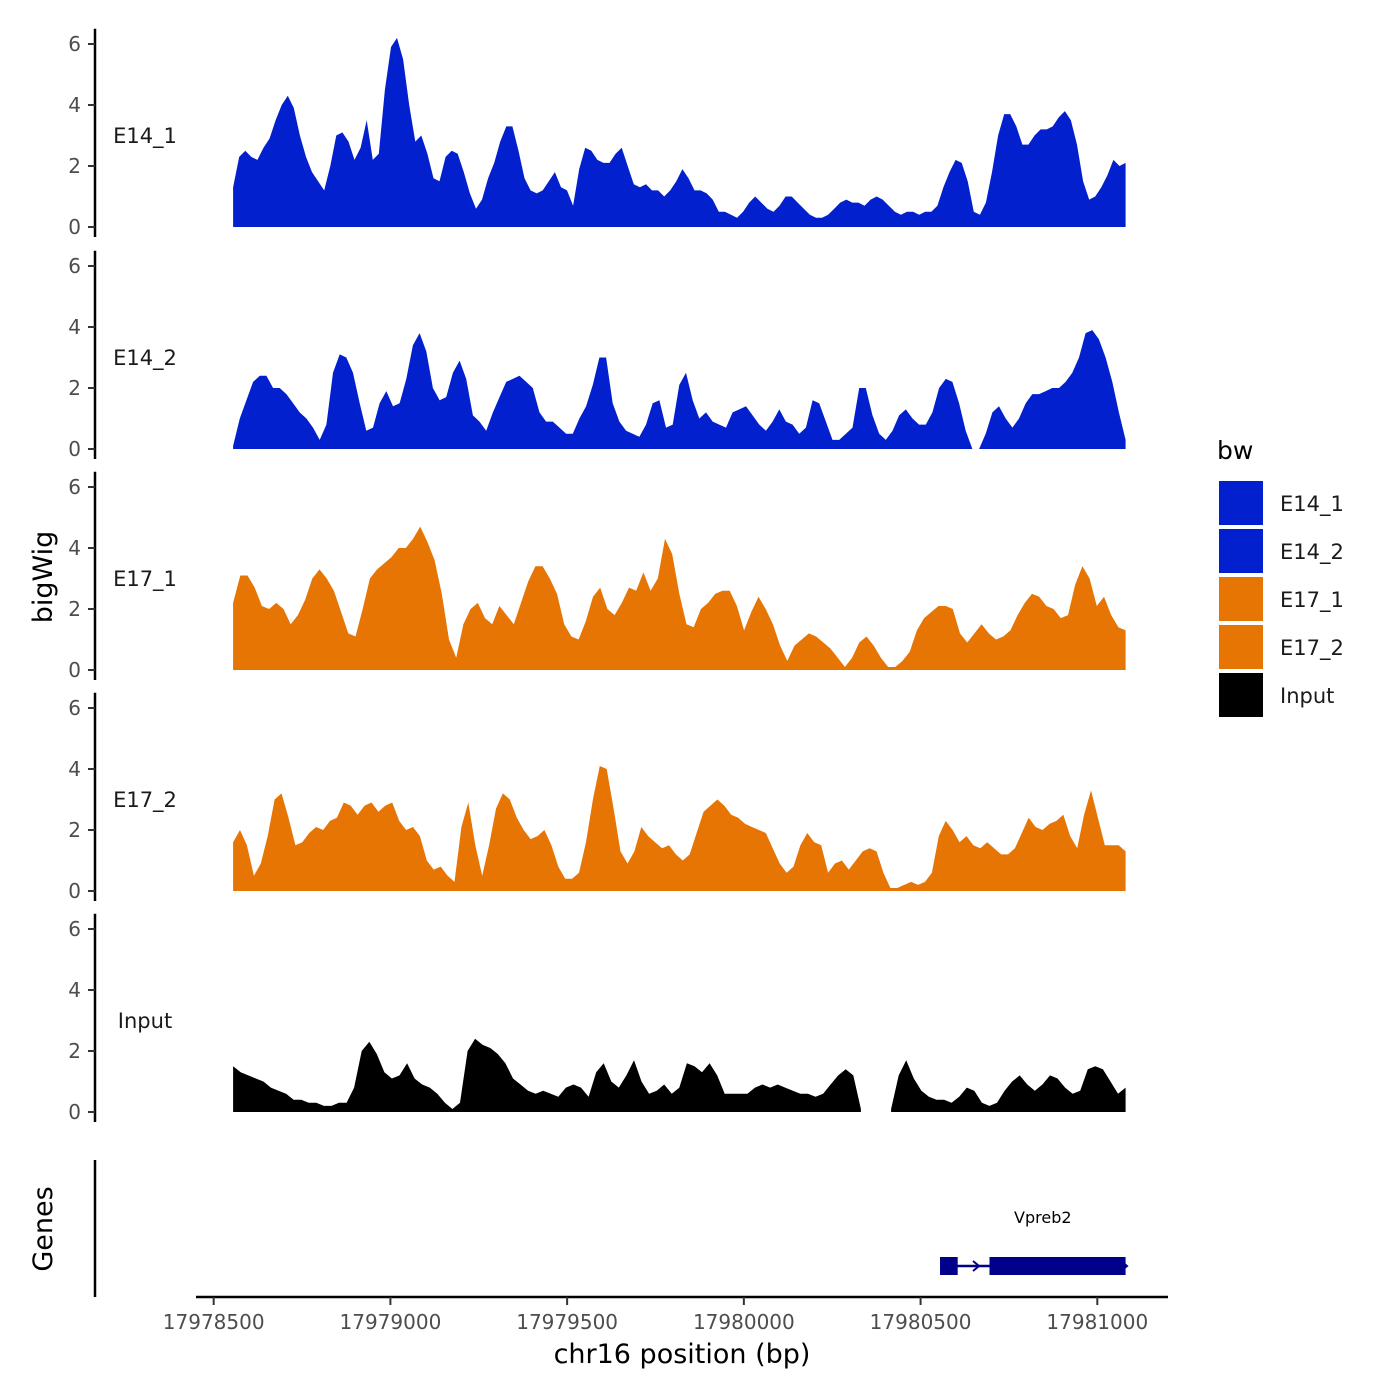 The height and width of the screenshot is (1400, 1400). What do you see at coordinates (682, 1354) in the screenshot?
I see `x-axis-title: chr16 position (bp)` at bounding box center [682, 1354].